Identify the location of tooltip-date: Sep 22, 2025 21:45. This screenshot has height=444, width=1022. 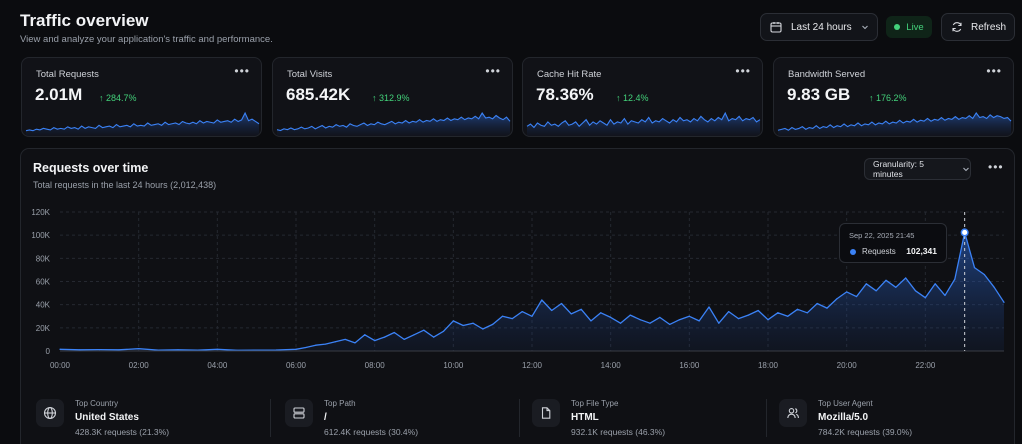
(882, 235).